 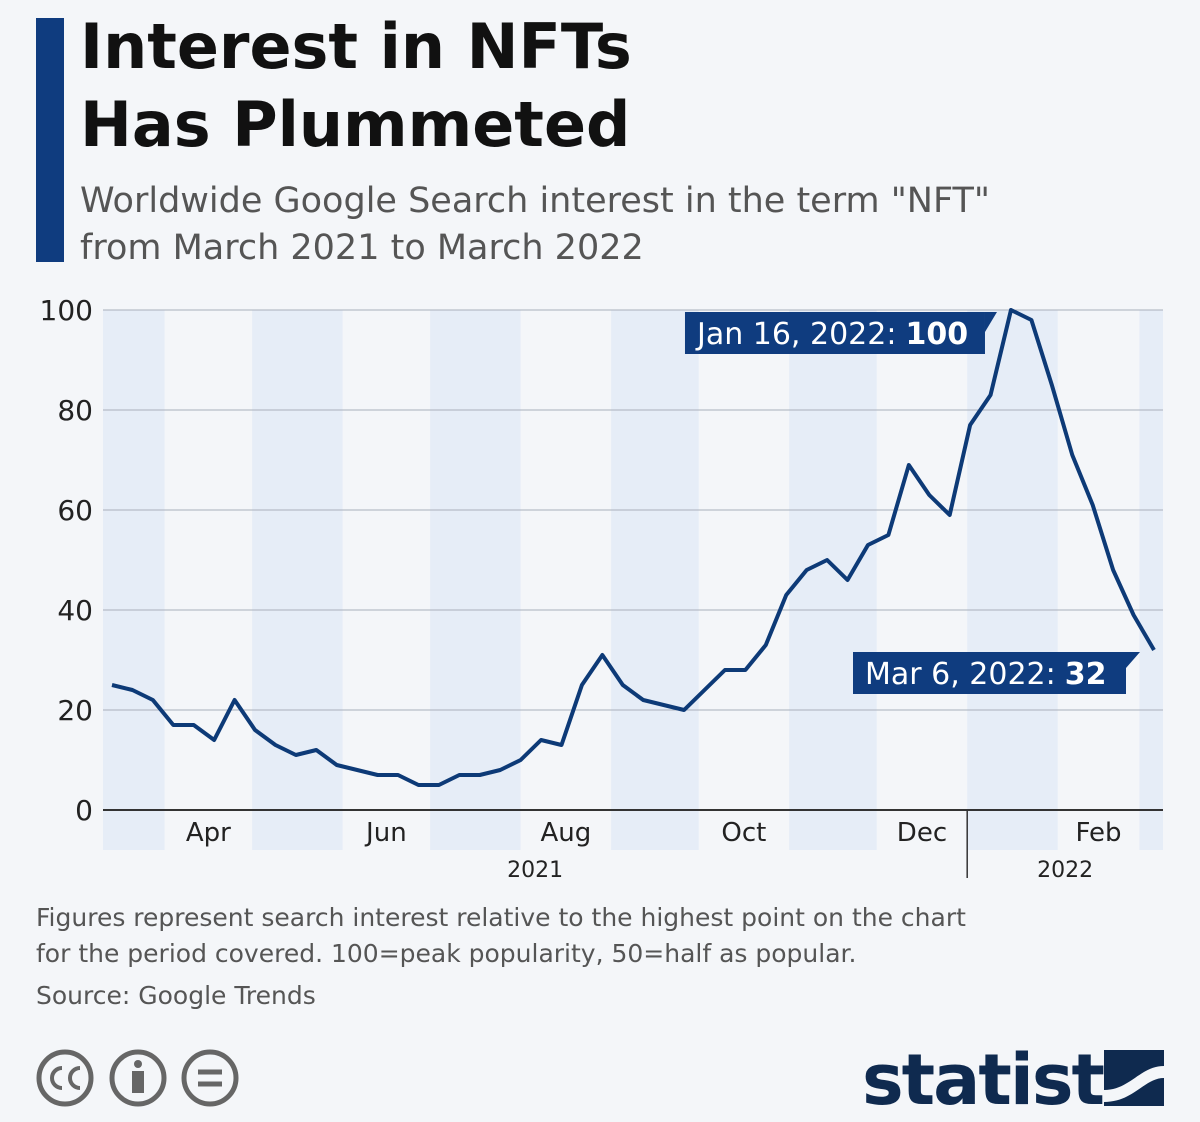 I want to click on x-tick-label: Aug, so click(x=565, y=833).